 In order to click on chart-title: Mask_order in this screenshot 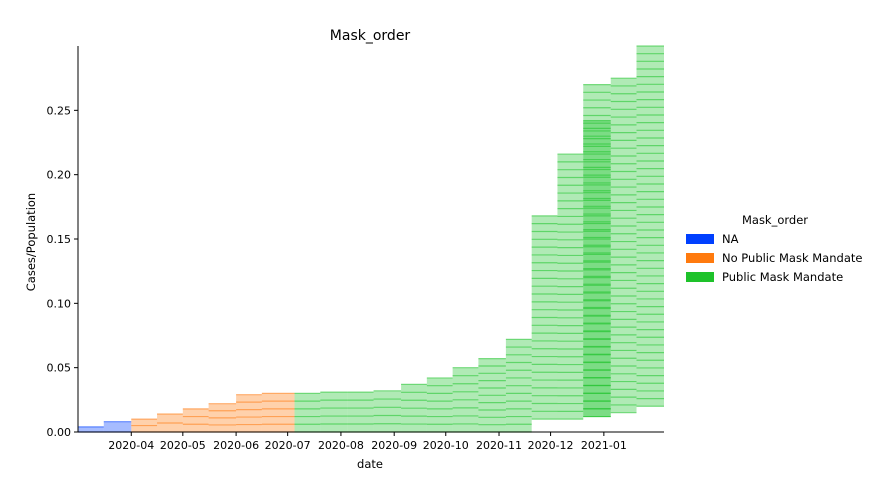, I will do `click(370, 36)`.